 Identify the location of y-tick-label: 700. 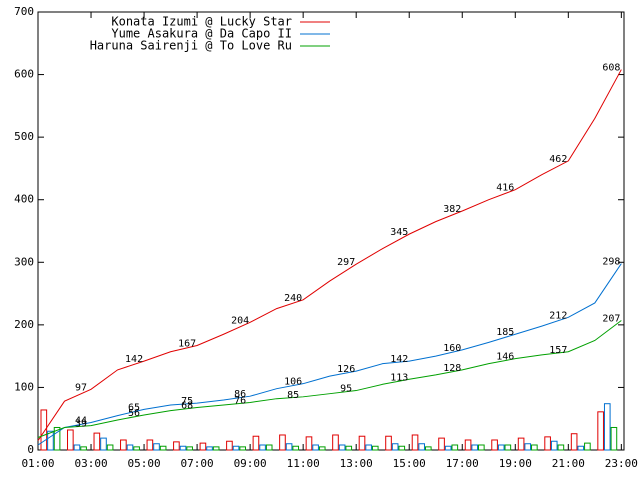
(24, 11).